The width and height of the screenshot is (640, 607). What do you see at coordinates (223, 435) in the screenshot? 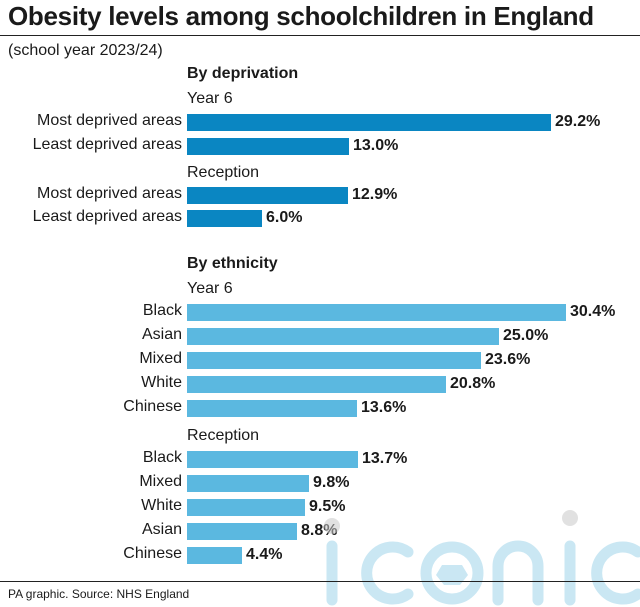
I see `group-heading-ethnicity-reception: Reception` at bounding box center [223, 435].